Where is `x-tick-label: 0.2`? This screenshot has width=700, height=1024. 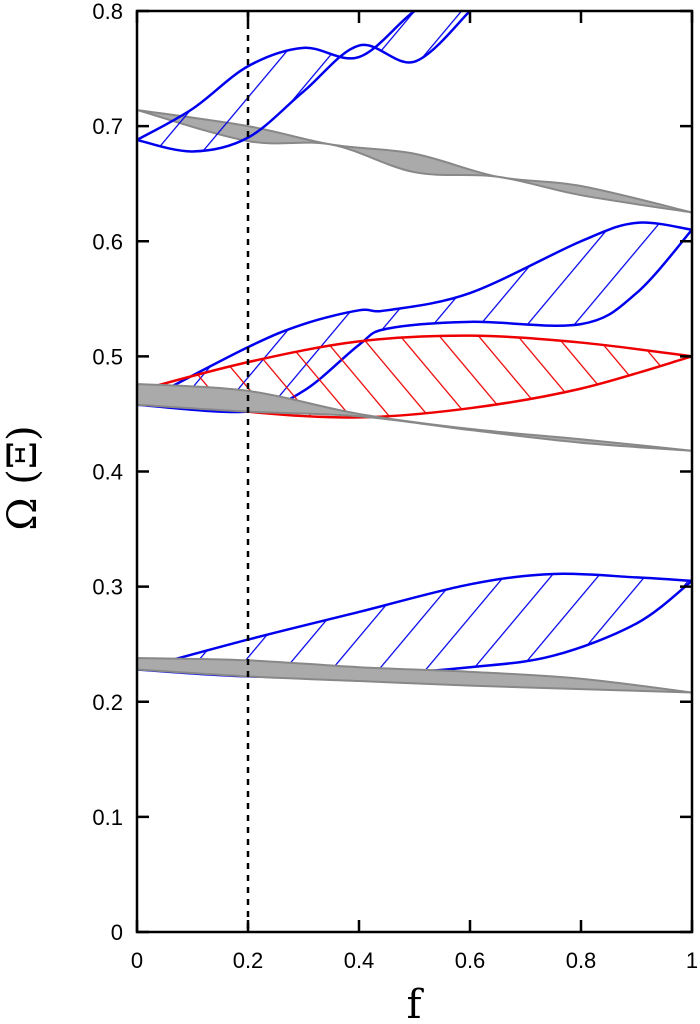
x-tick-label: 0.2 is located at coordinates (248, 960).